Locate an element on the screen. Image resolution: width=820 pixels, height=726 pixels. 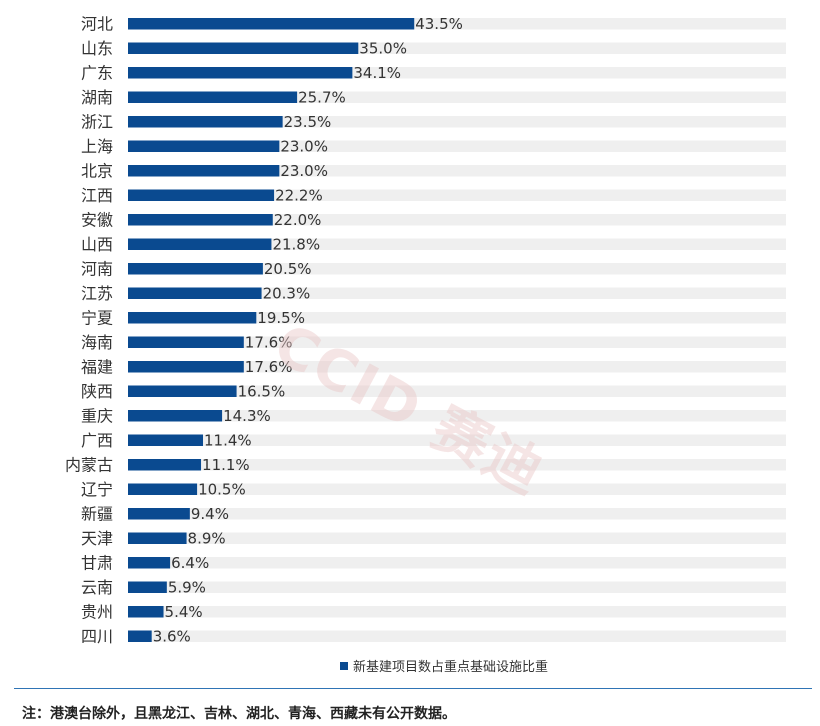
value-label: 21.8% is located at coordinates (296, 244).